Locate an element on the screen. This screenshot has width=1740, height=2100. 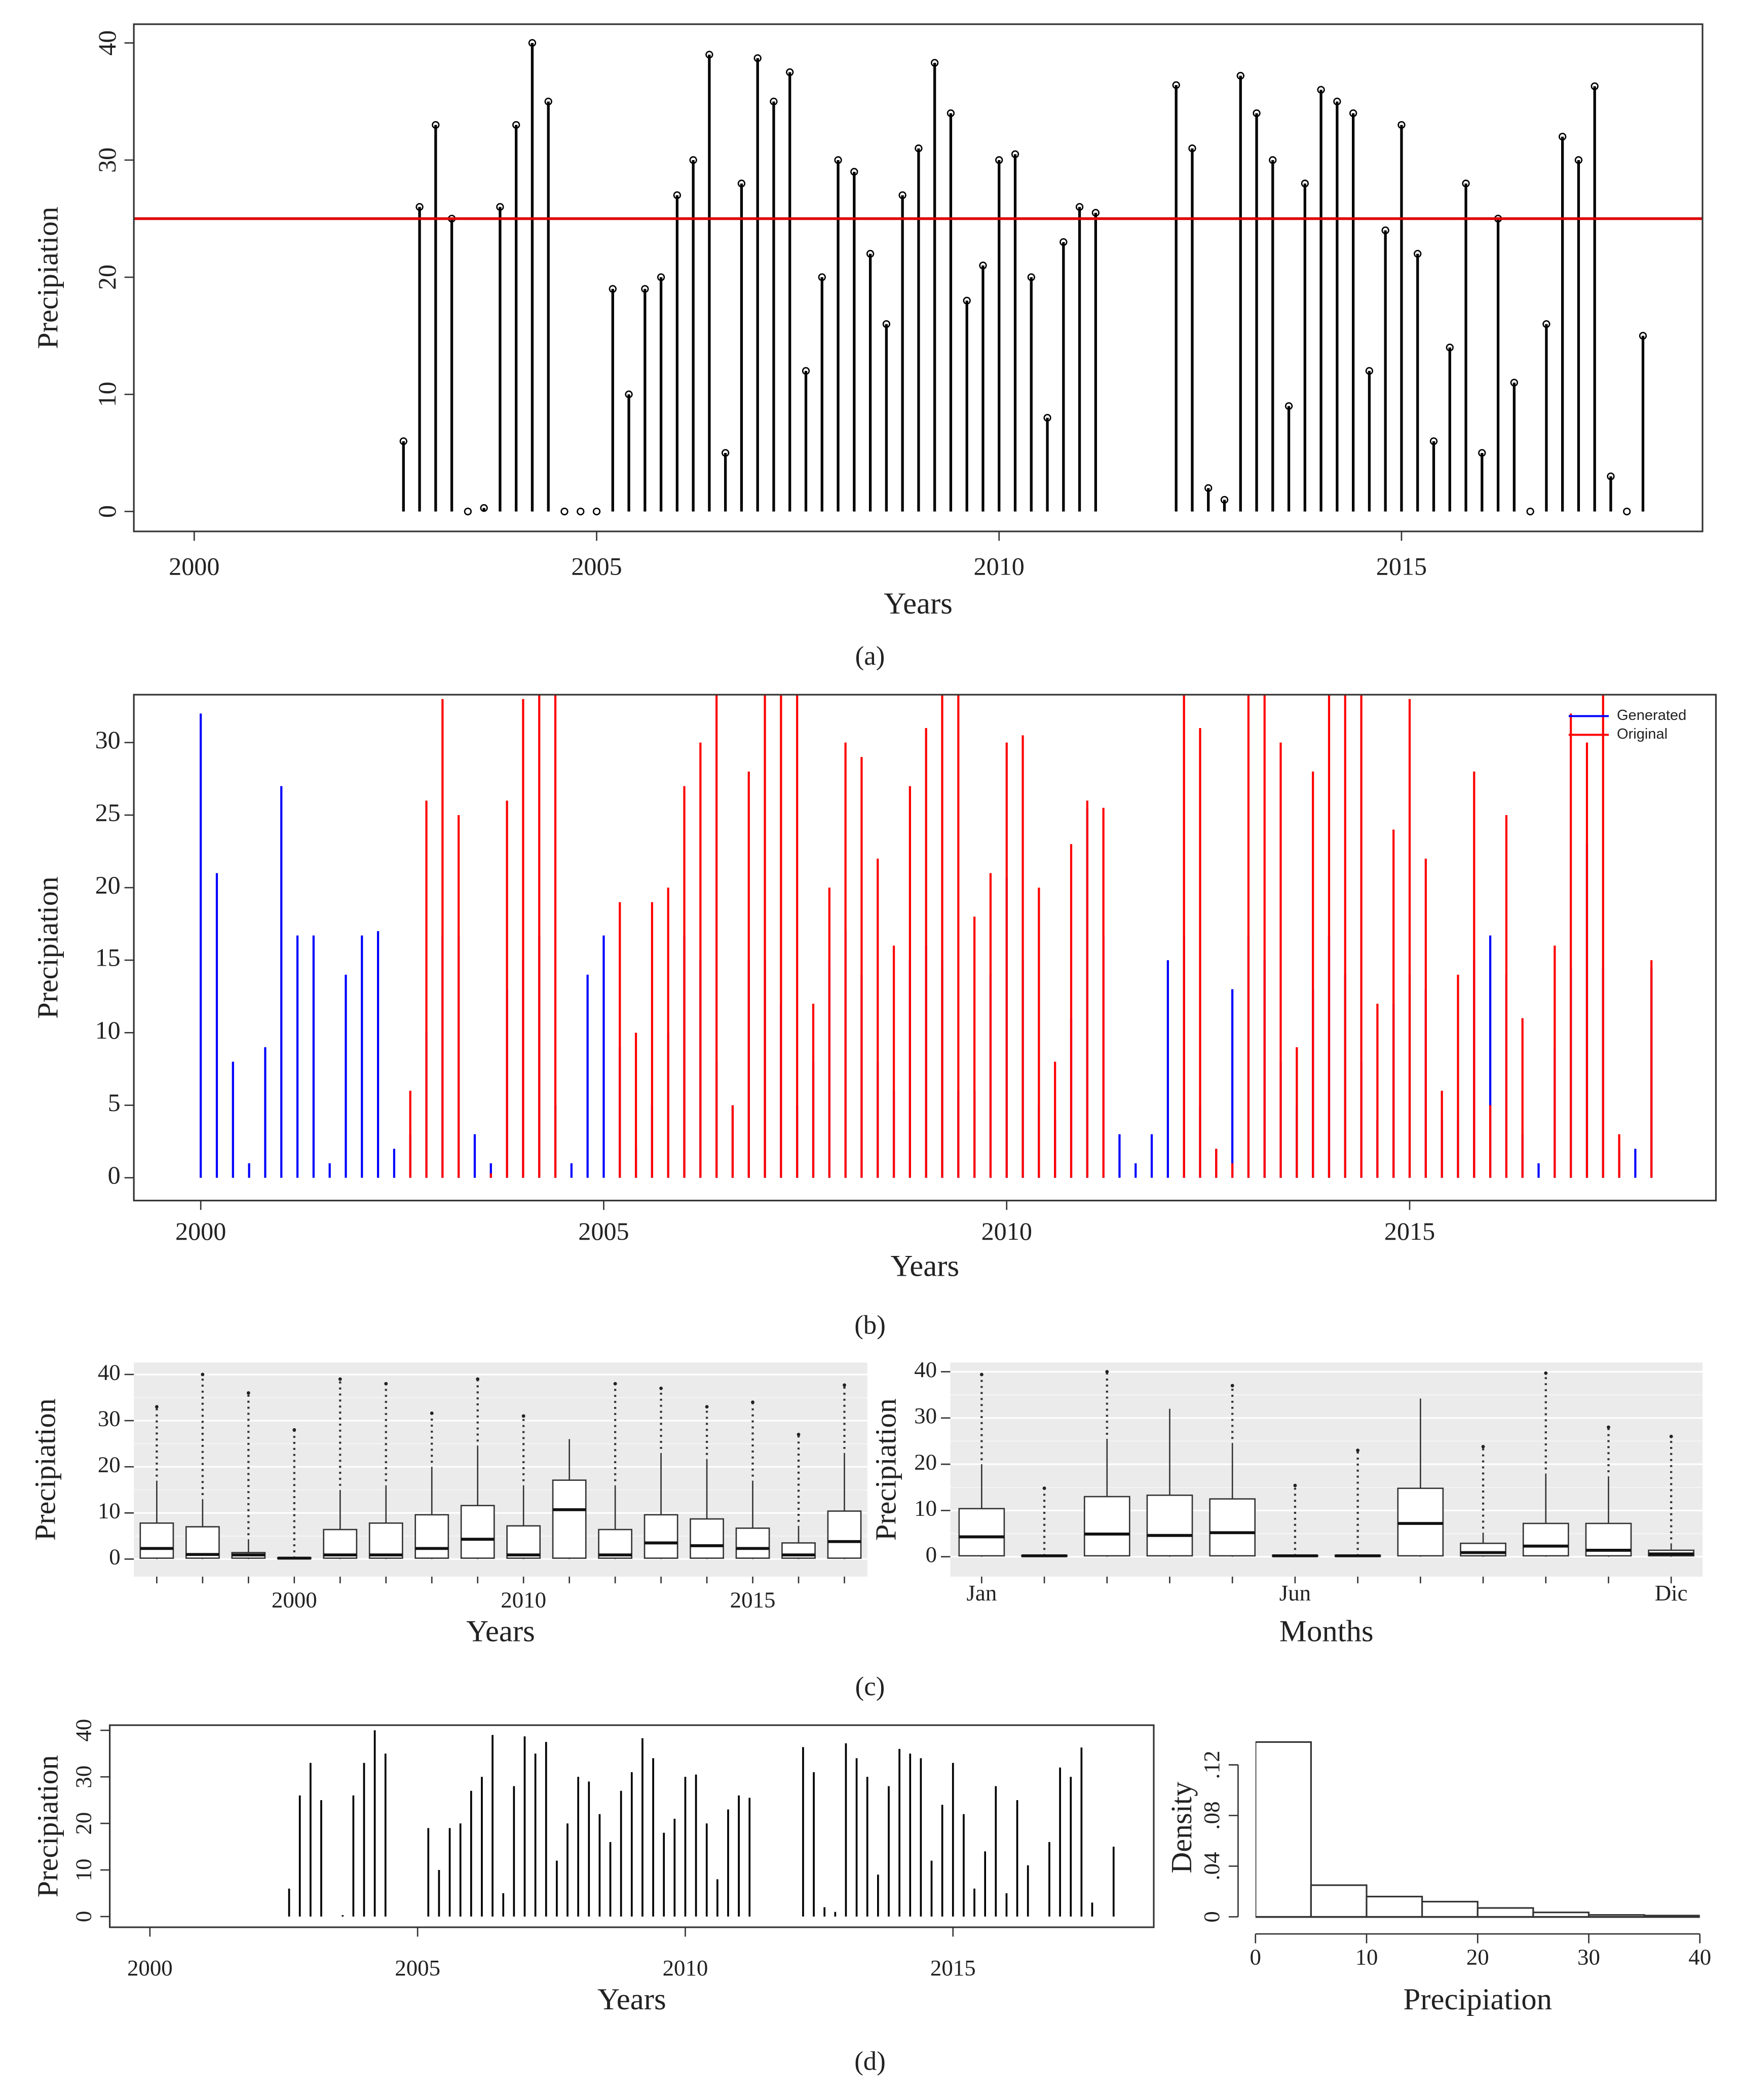
x-tick-label: Jun is located at coordinates (1295, 1593).